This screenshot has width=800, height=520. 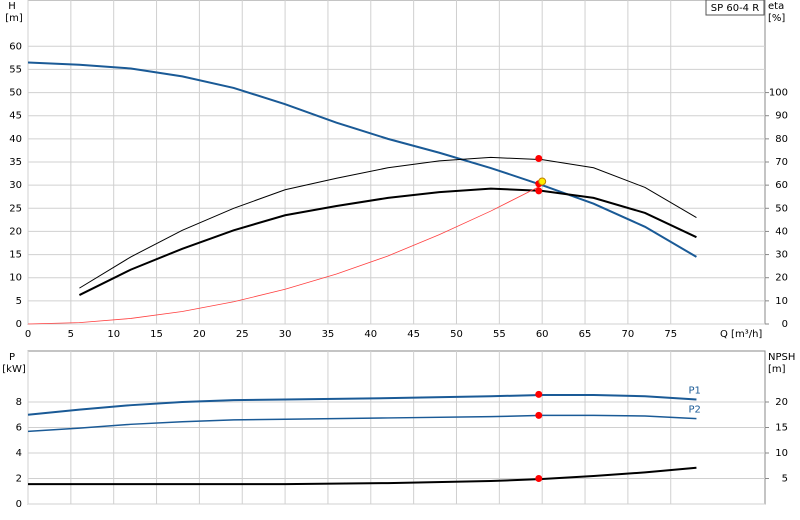 What do you see at coordinates (14, 369) in the screenshot?
I see `y-unit: [kW]` at bounding box center [14, 369].